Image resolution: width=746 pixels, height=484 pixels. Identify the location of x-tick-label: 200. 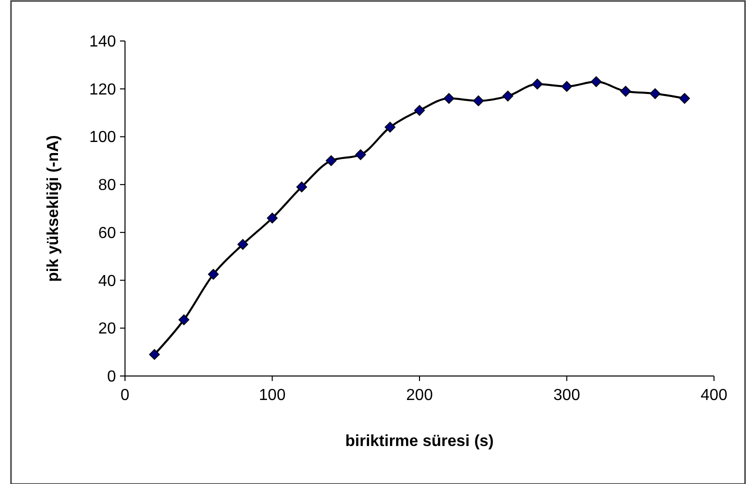
(419, 395).